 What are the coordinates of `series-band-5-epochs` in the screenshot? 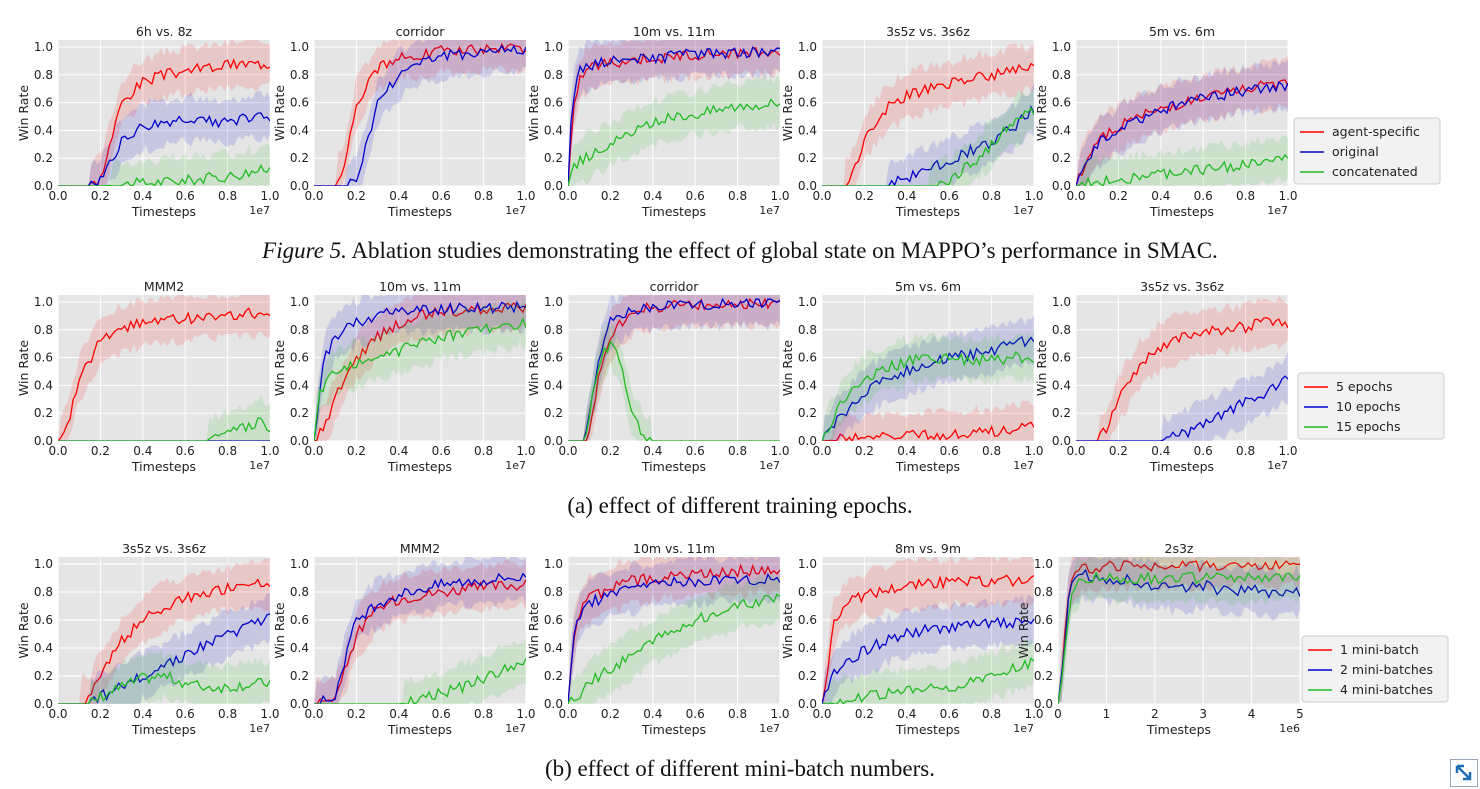 It's located at (164, 368).